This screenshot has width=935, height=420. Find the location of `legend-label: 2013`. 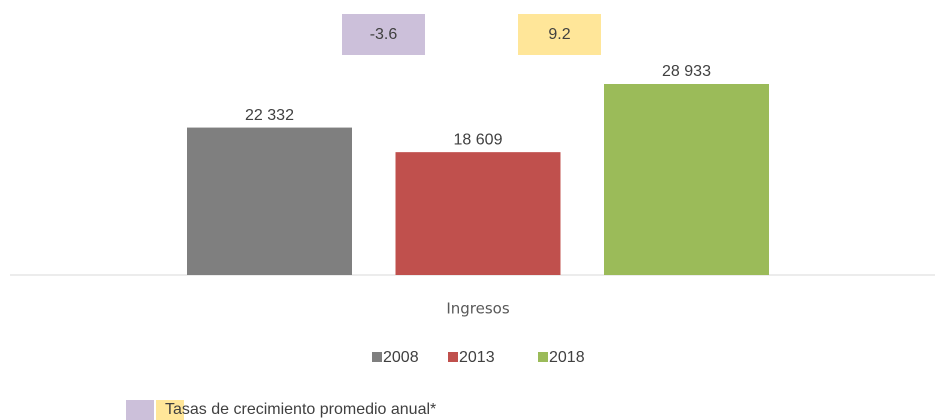

legend-label: 2013 is located at coordinates (477, 357).